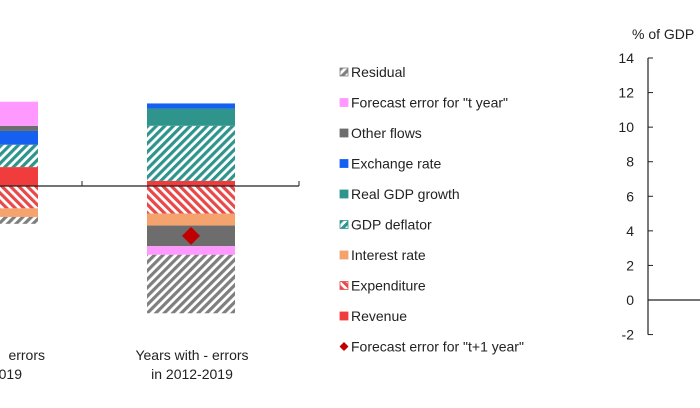  I want to click on legend-swatch-expenditure, so click(344, 285).